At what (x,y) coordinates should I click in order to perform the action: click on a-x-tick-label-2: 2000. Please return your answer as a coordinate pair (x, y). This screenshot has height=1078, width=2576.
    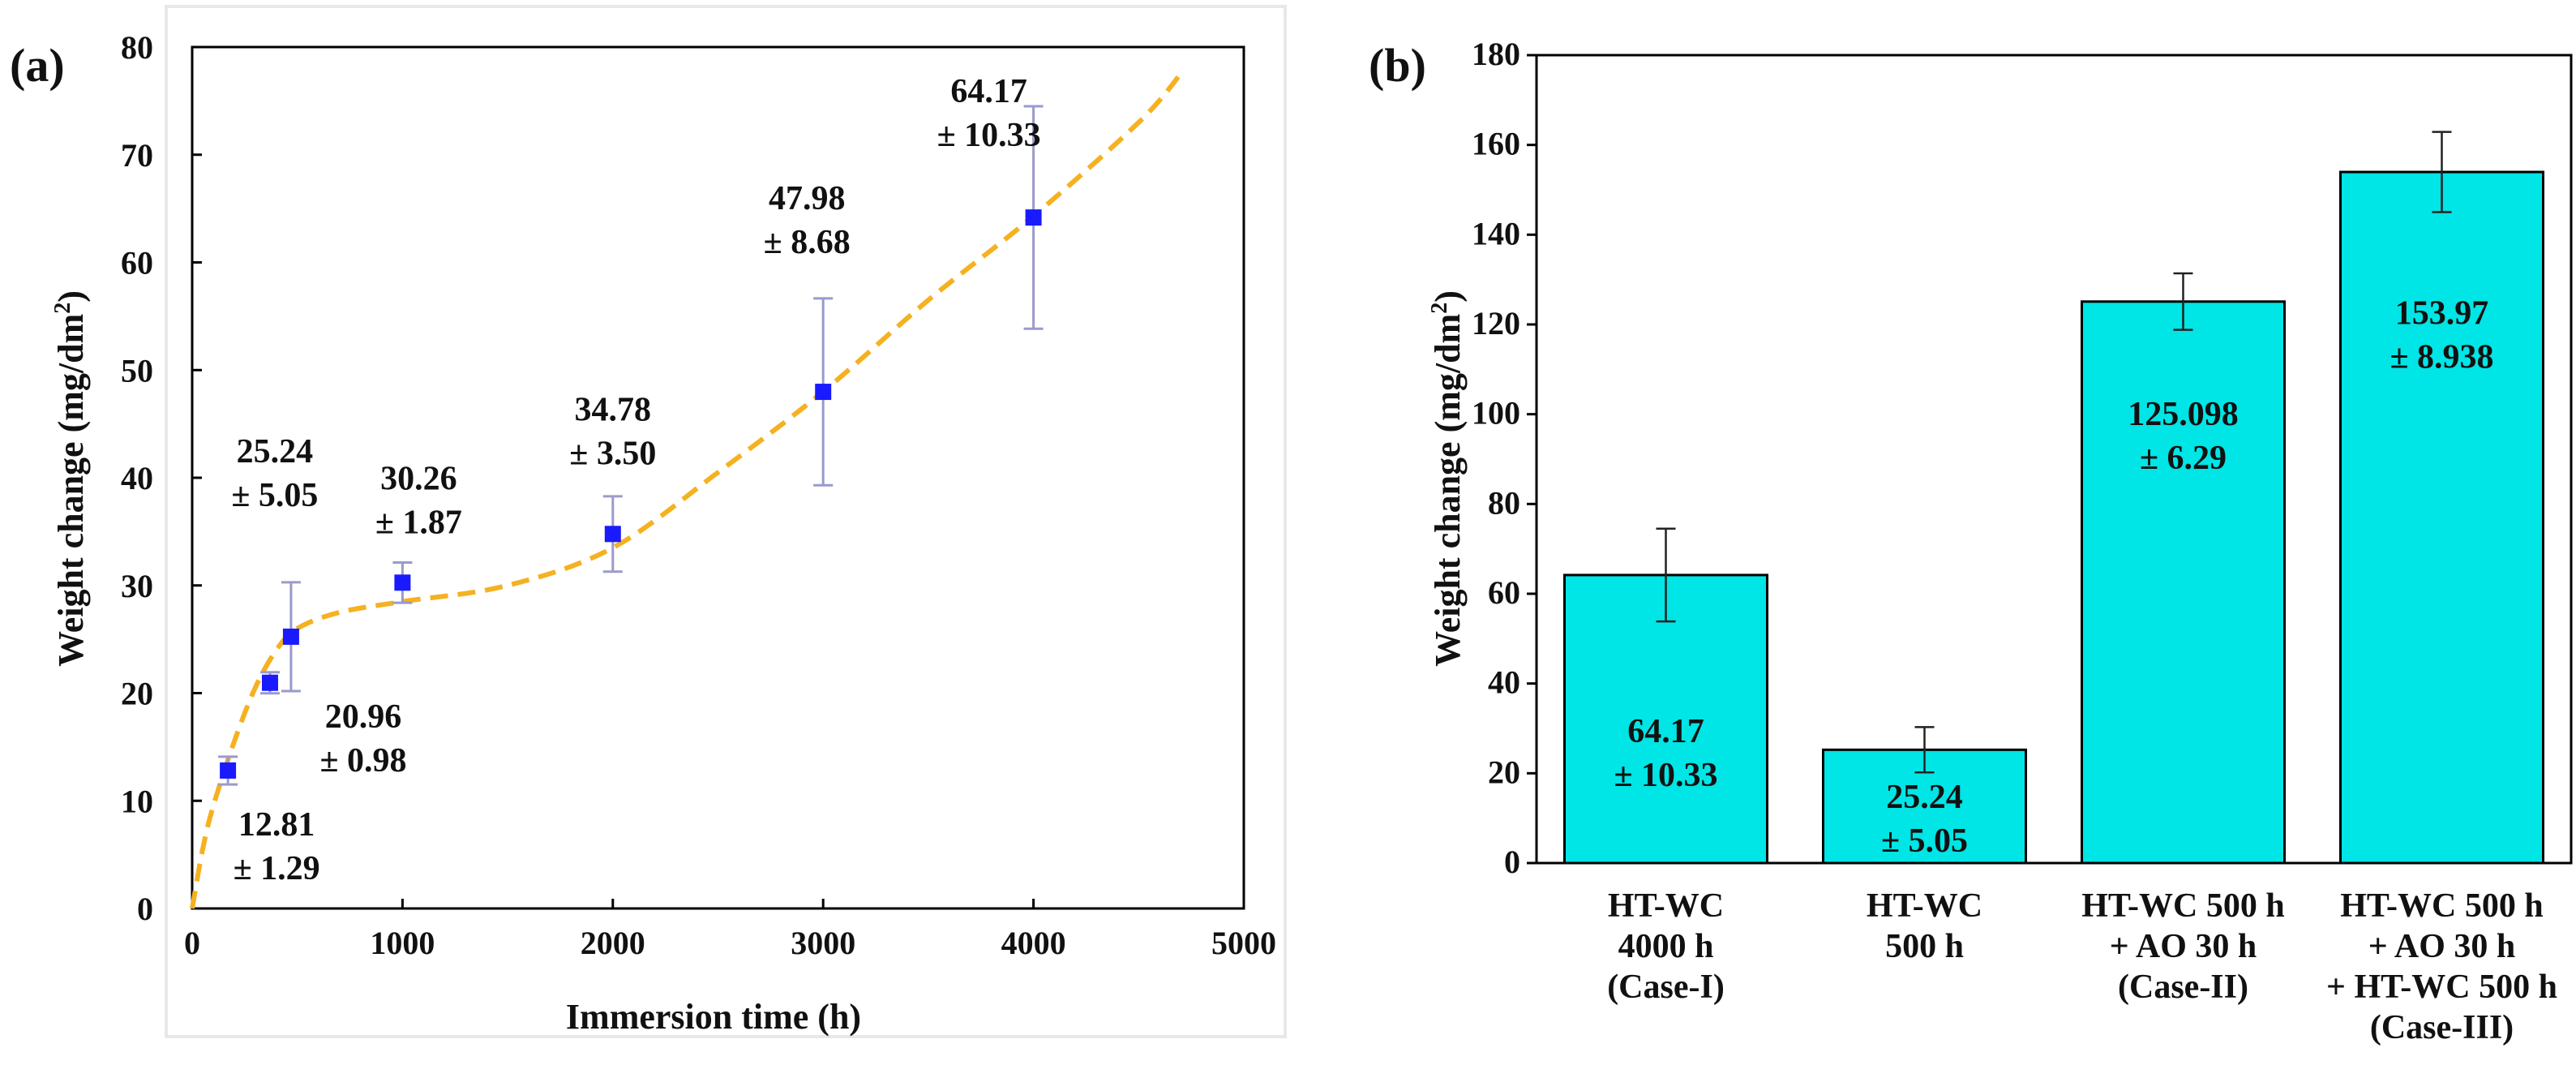
    Looking at the image, I should click on (613, 943).